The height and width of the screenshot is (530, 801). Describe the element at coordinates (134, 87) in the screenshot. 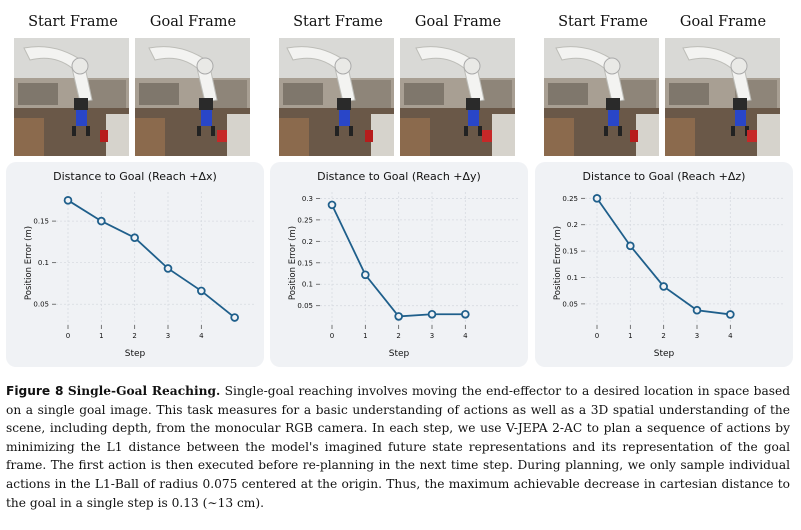

I see `frame-group-1: Start Frame Goal Frame` at that location.